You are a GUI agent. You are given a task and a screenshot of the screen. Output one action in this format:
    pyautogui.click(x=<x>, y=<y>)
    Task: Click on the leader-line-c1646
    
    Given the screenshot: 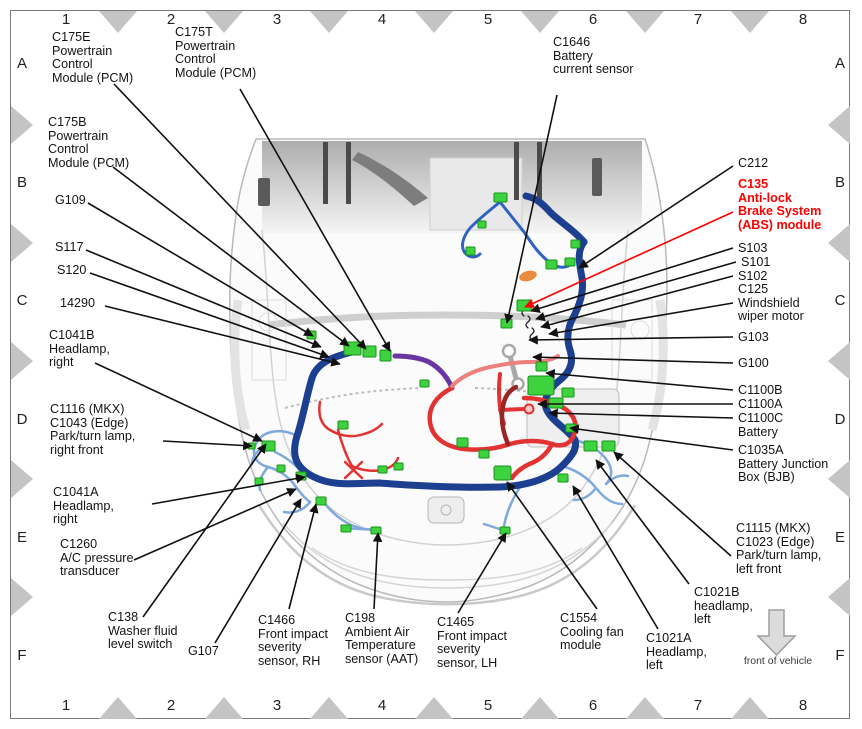 What is the action you would take?
    pyautogui.click(x=531, y=209)
    